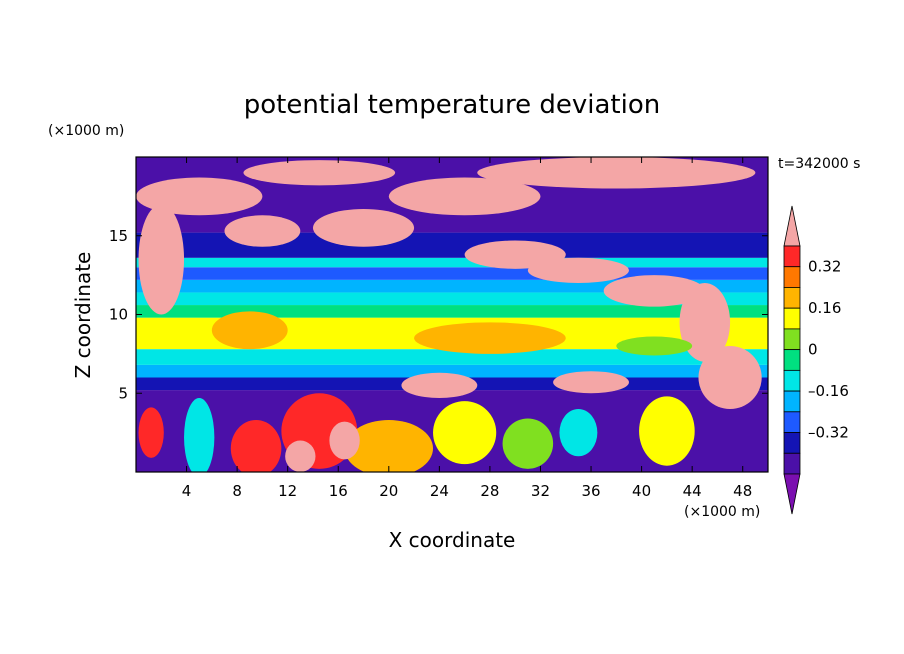 This screenshot has width=904, height=654. I want to click on x-tick-label: 24, so click(439, 491).